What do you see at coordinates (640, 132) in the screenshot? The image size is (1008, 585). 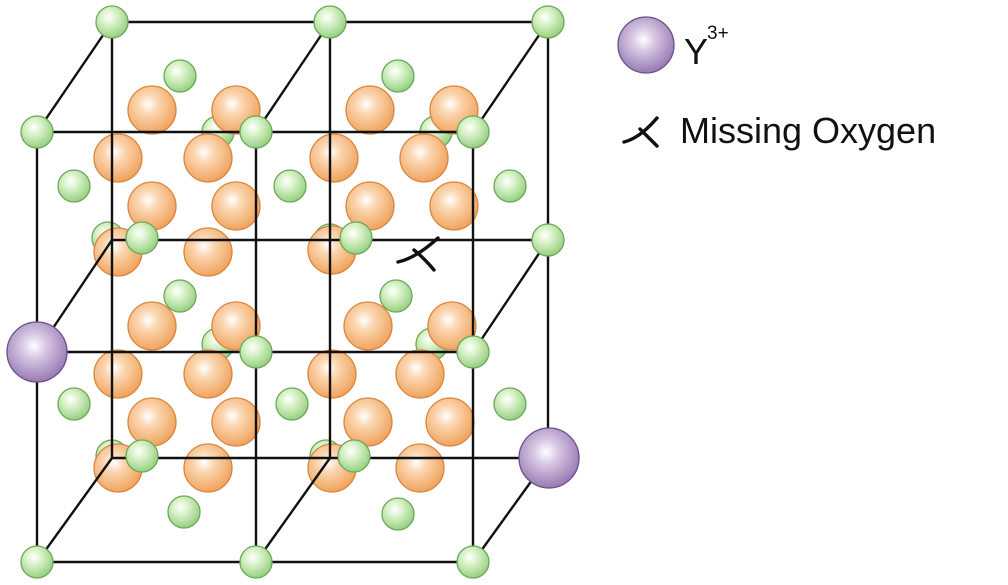 I see `missing-oxygen-icon` at bounding box center [640, 132].